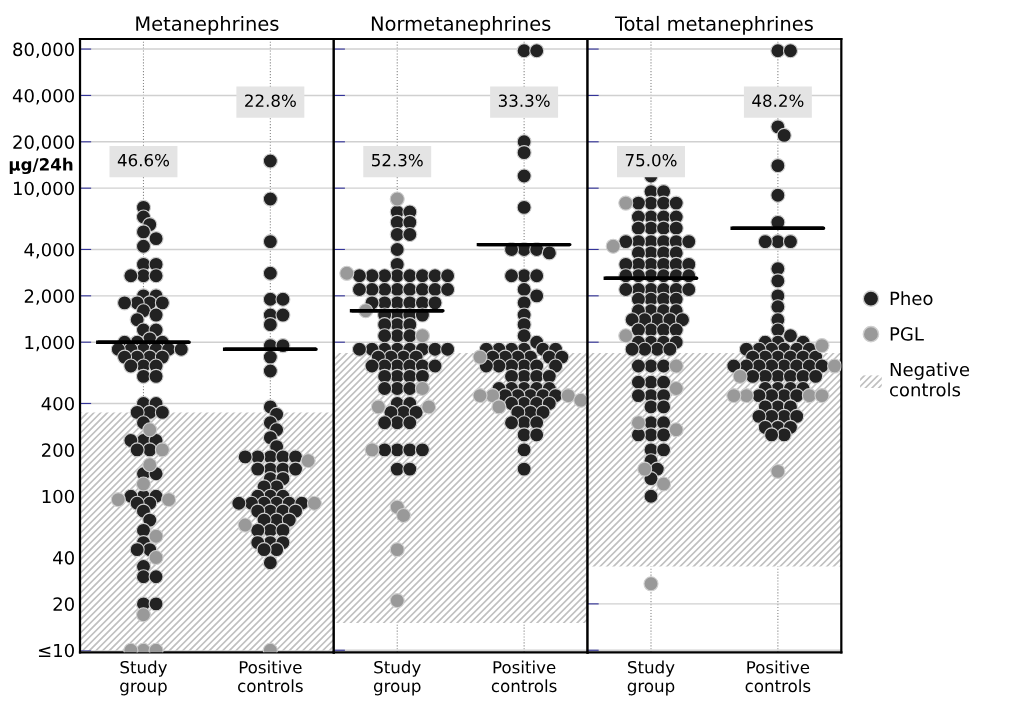 The width and height of the screenshot is (1026, 709). What do you see at coordinates (63, 604) in the screenshot?
I see `y-tick-label: 20` at bounding box center [63, 604].